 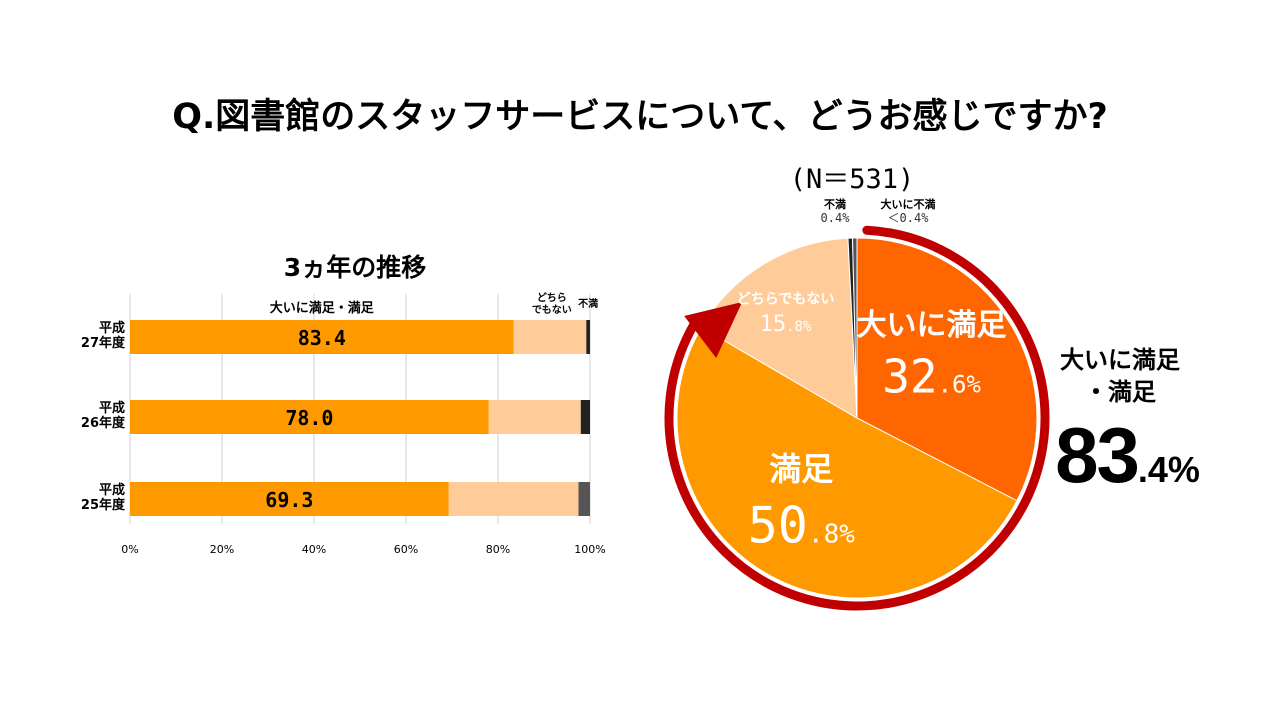 I want to click on segment-label: でもない, so click(x=552, y=310).